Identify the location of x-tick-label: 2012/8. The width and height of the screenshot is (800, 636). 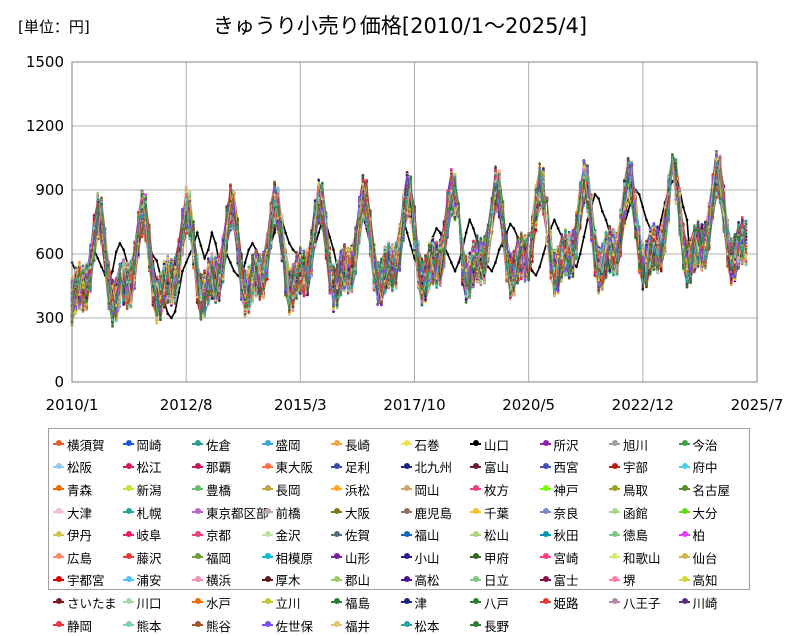
(186, 405).